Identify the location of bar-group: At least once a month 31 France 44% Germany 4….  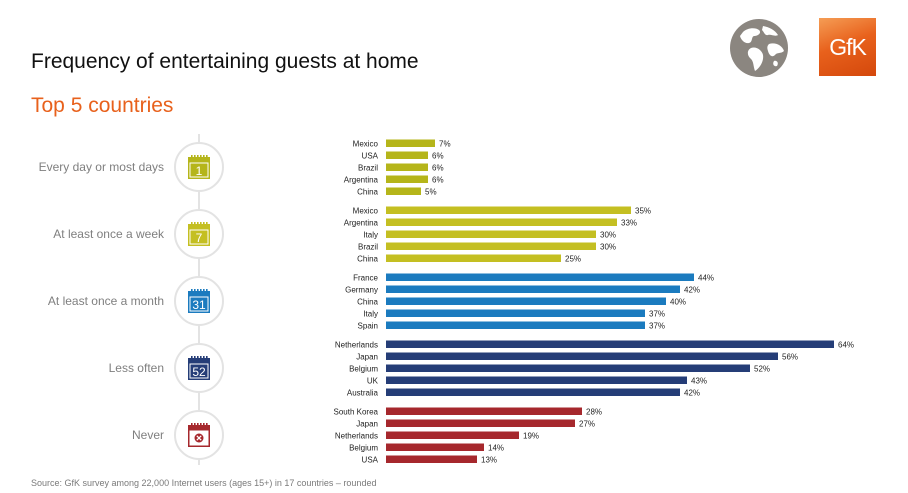
(381, 302).